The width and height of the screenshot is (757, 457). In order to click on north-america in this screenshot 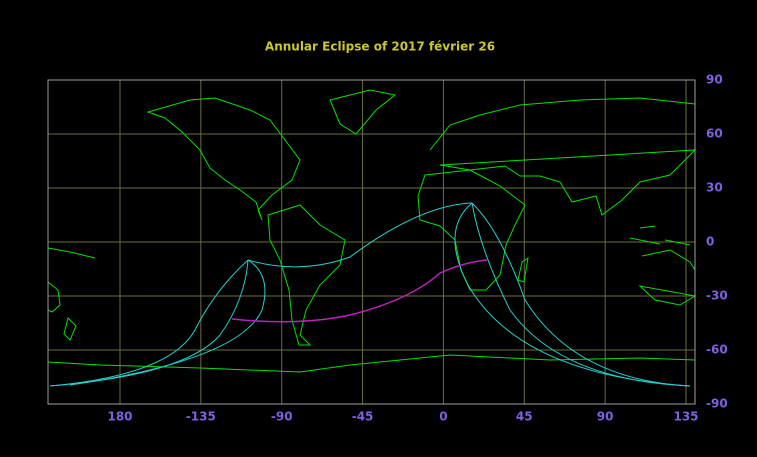, I will do `click(223, 159)`.